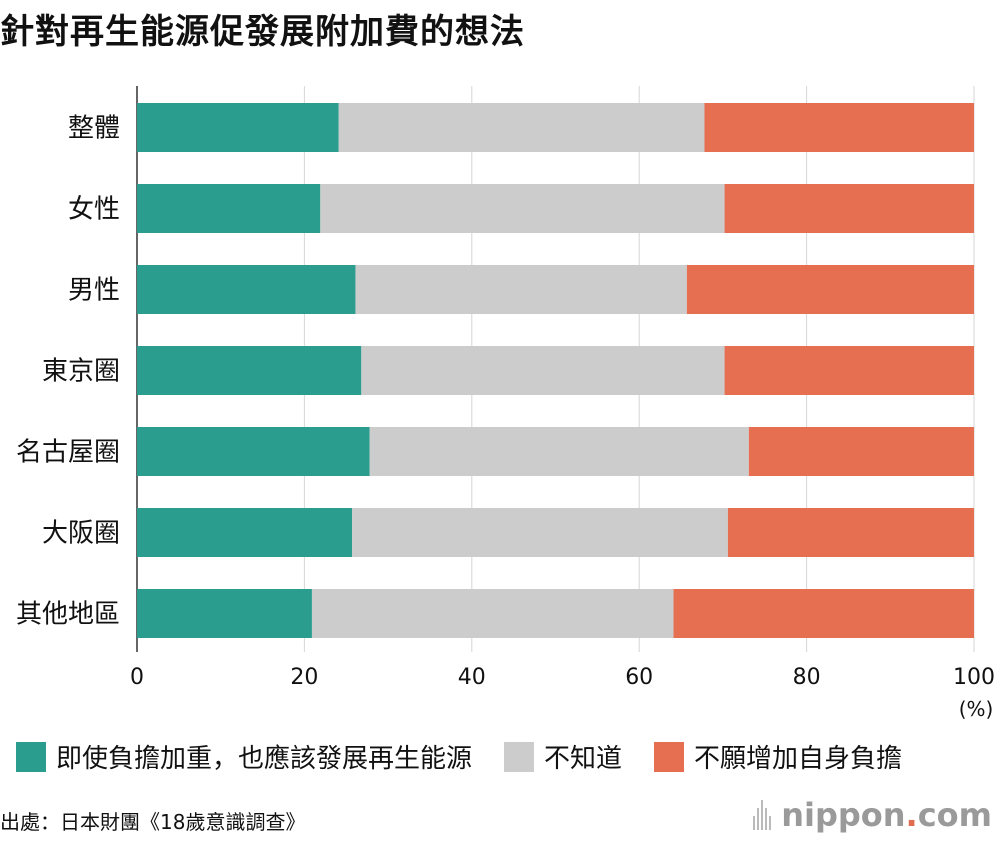  What do you see at coordinates (262, 32) in the screenshot?
I see `chart-title: 針對再生能源促發展附加費的想法` at bounding box center [262, 32].